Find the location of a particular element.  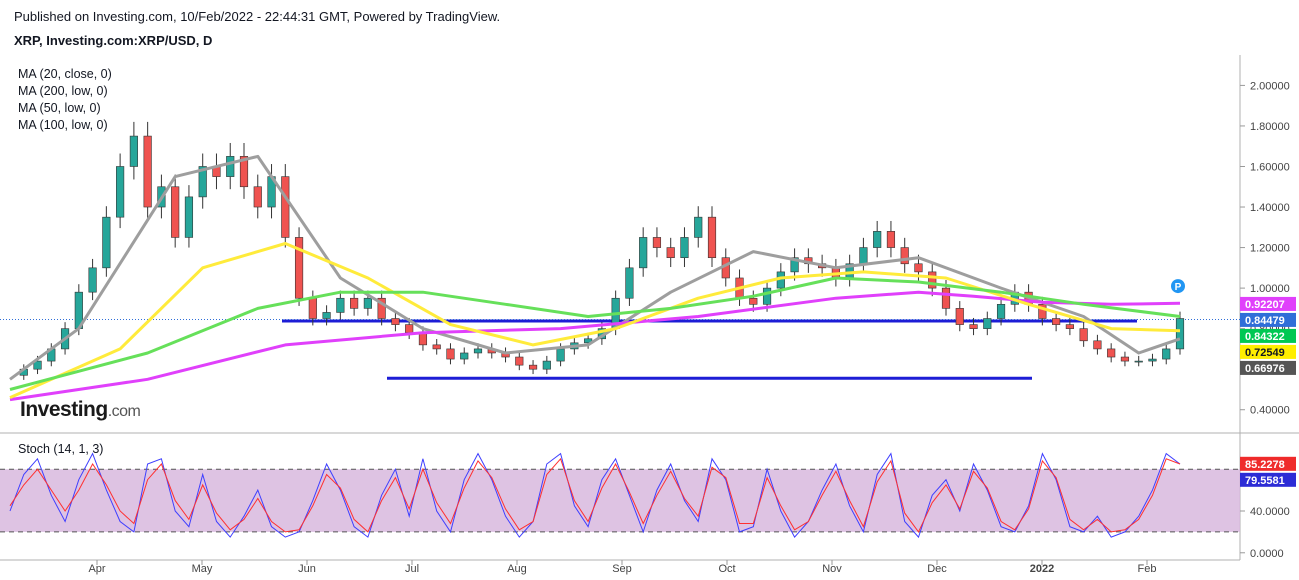

value-tag-label: 0.72549 is located at coordinates (1265, 353).